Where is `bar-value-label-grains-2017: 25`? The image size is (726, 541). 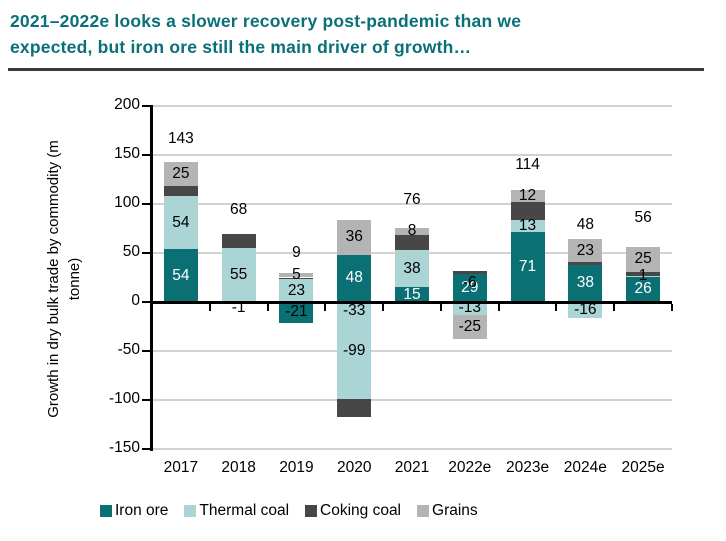
bar-value-label-grains-2017: 25 is located at coordinates (181, 174).